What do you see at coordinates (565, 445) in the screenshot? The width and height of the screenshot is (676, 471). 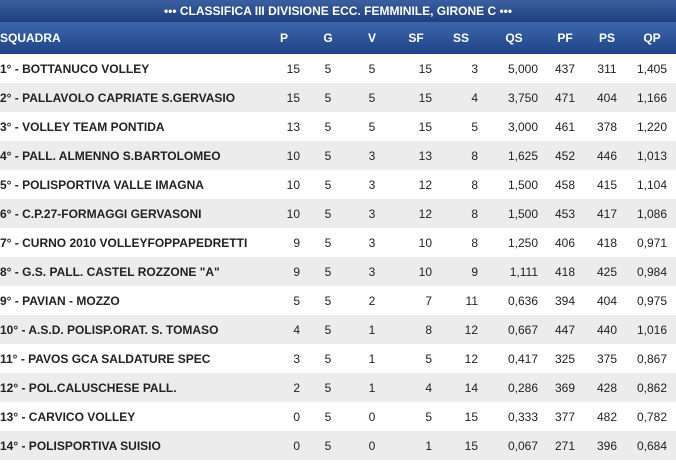 I see `cell-pf: 271` at bounding box center [565, 445].